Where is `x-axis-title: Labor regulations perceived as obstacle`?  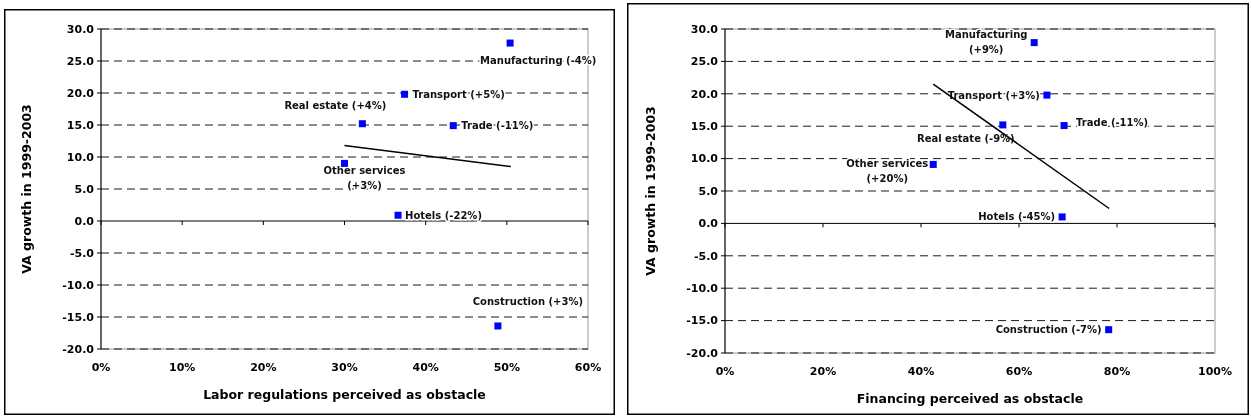 x-axis-title: Labor regulations perceived as obstacle is located at coordinates (344, 394).